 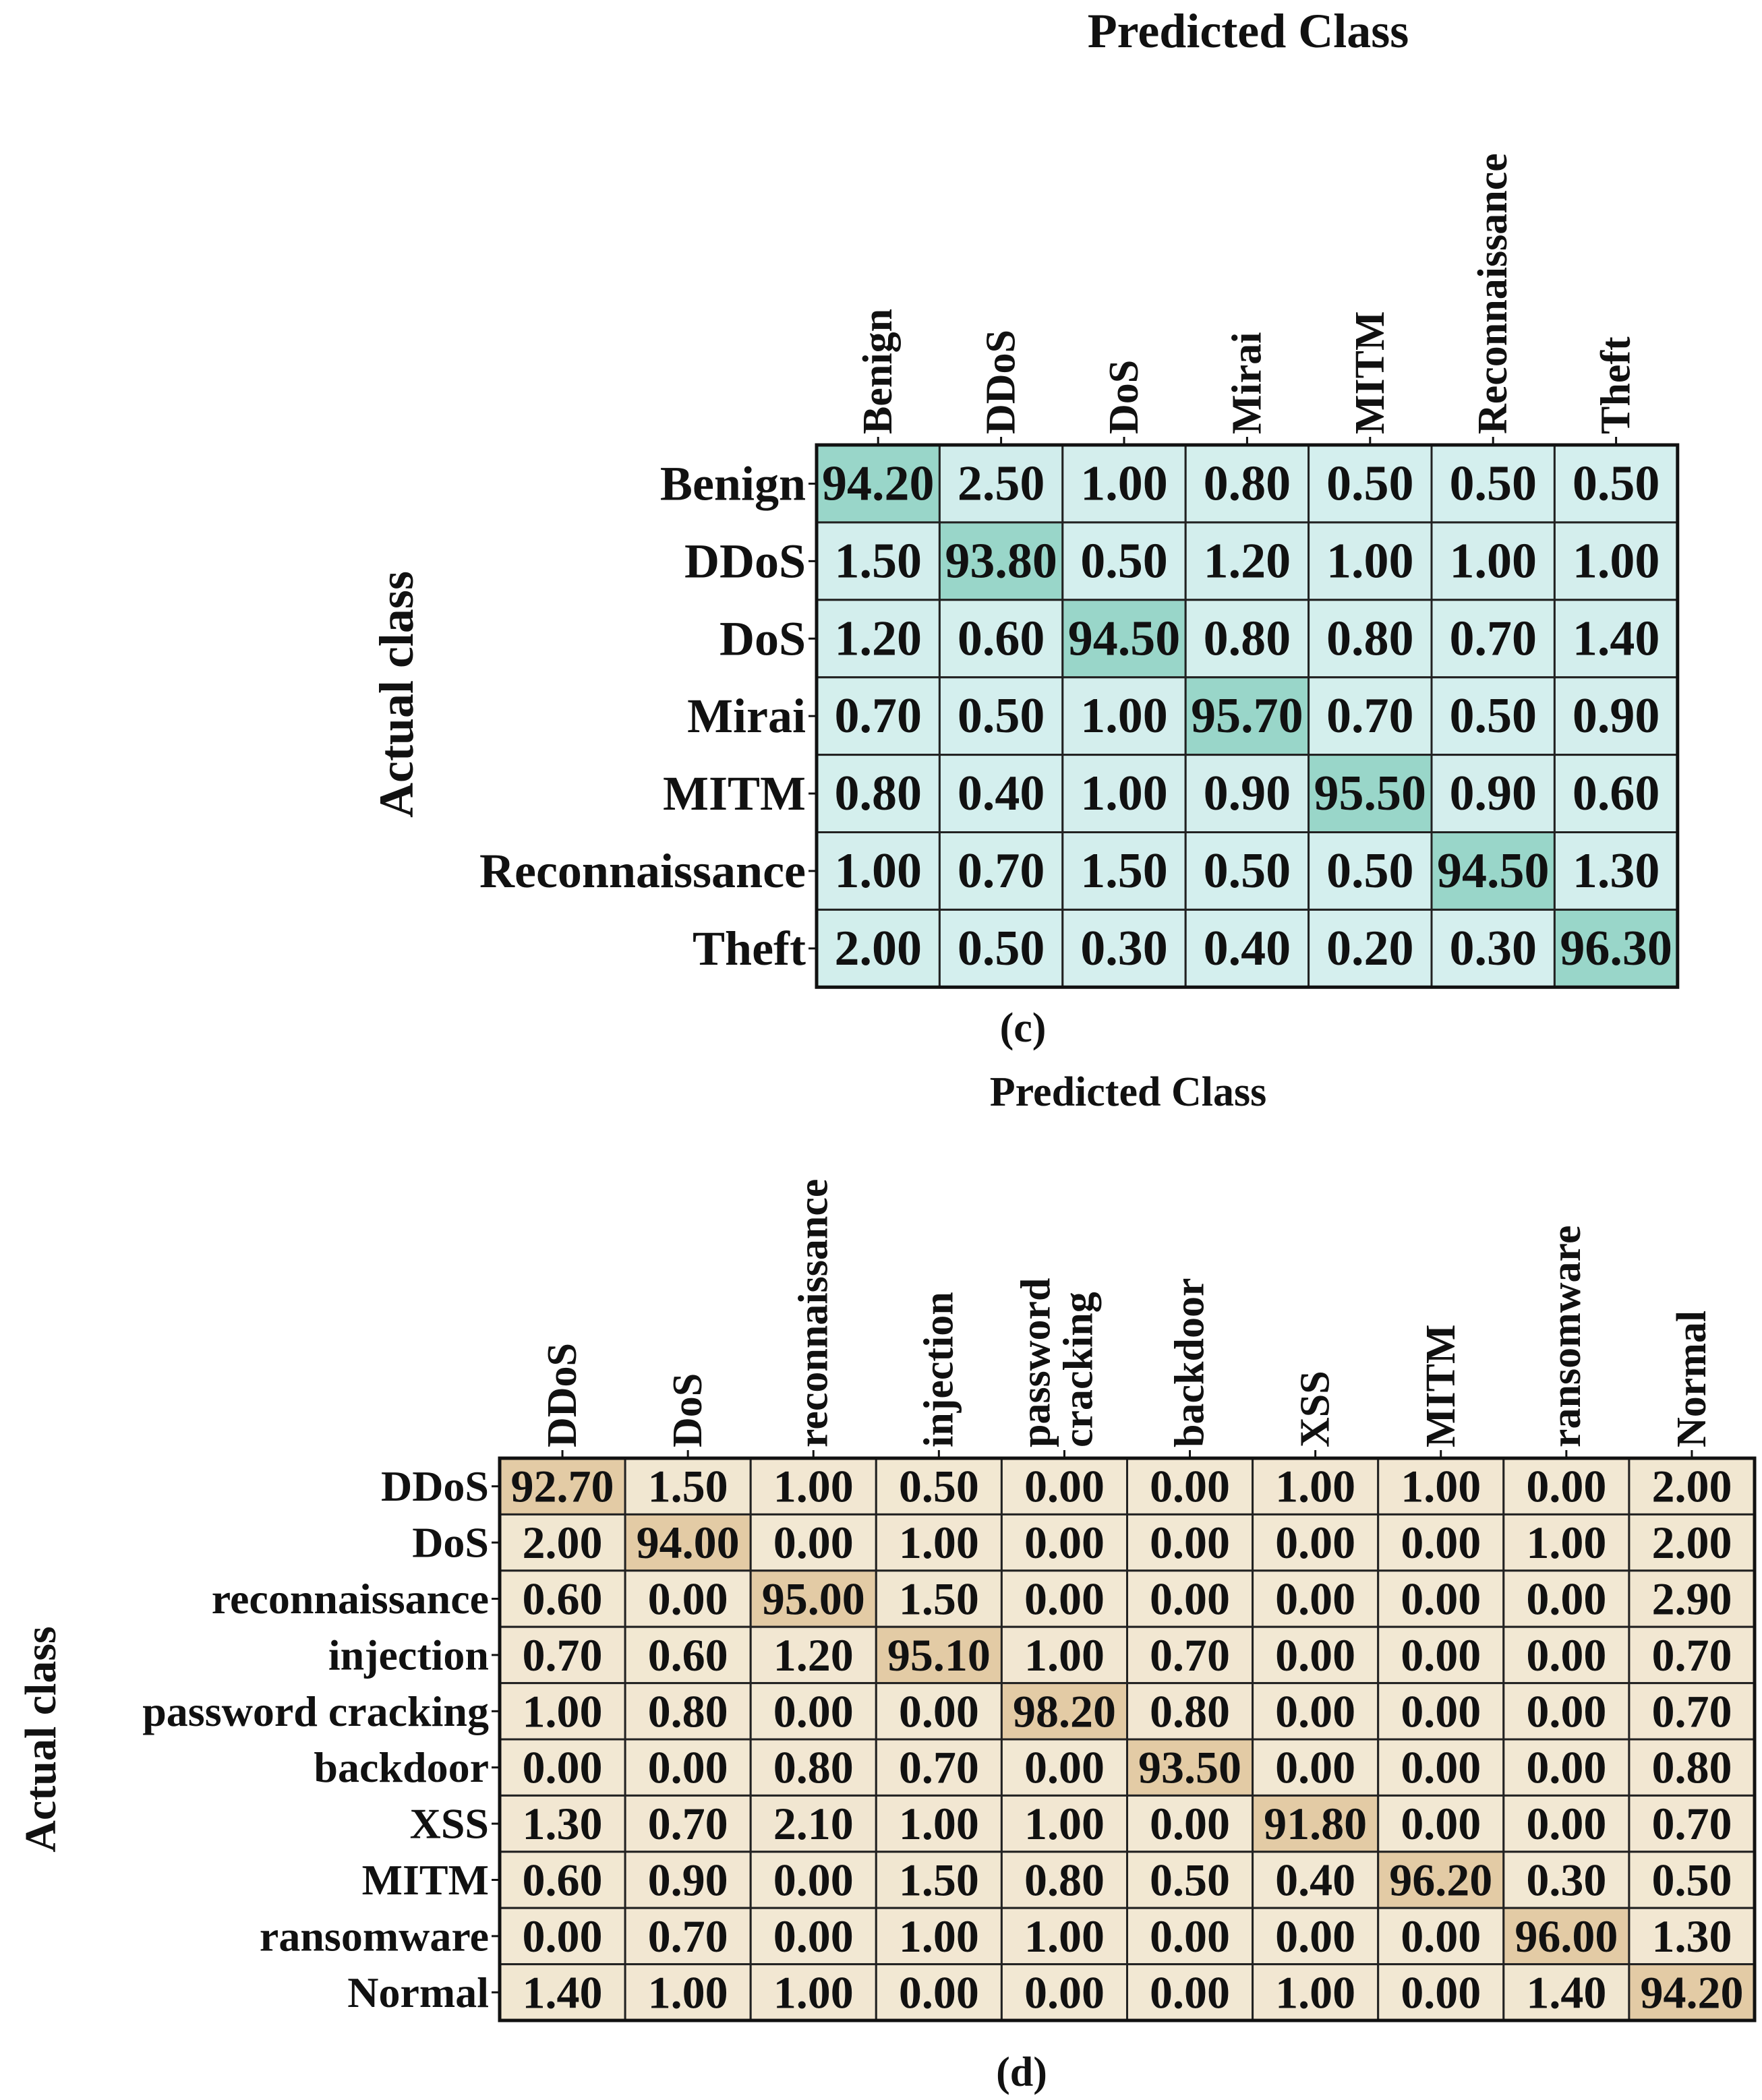 What do you see at coordinates (878, 793) in the screenshot?
I see `cell-value-mitm-benign: 0.80` at bounding box center [878, 793].